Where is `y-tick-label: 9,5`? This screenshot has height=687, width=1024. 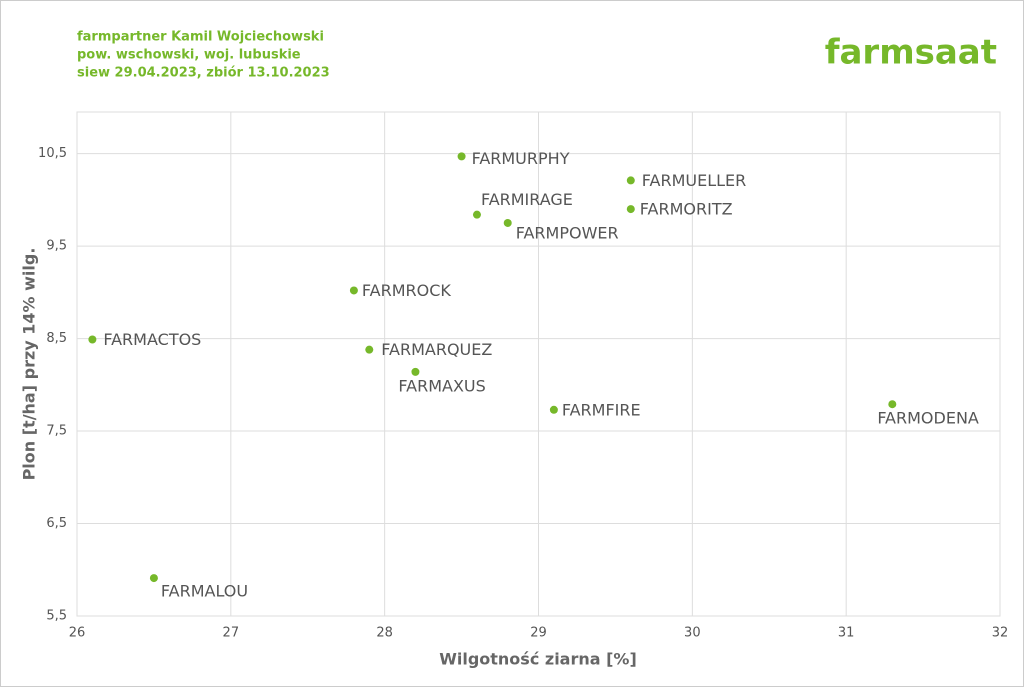
y-tick-label: 9,5 is located at coordinates (56, 246).